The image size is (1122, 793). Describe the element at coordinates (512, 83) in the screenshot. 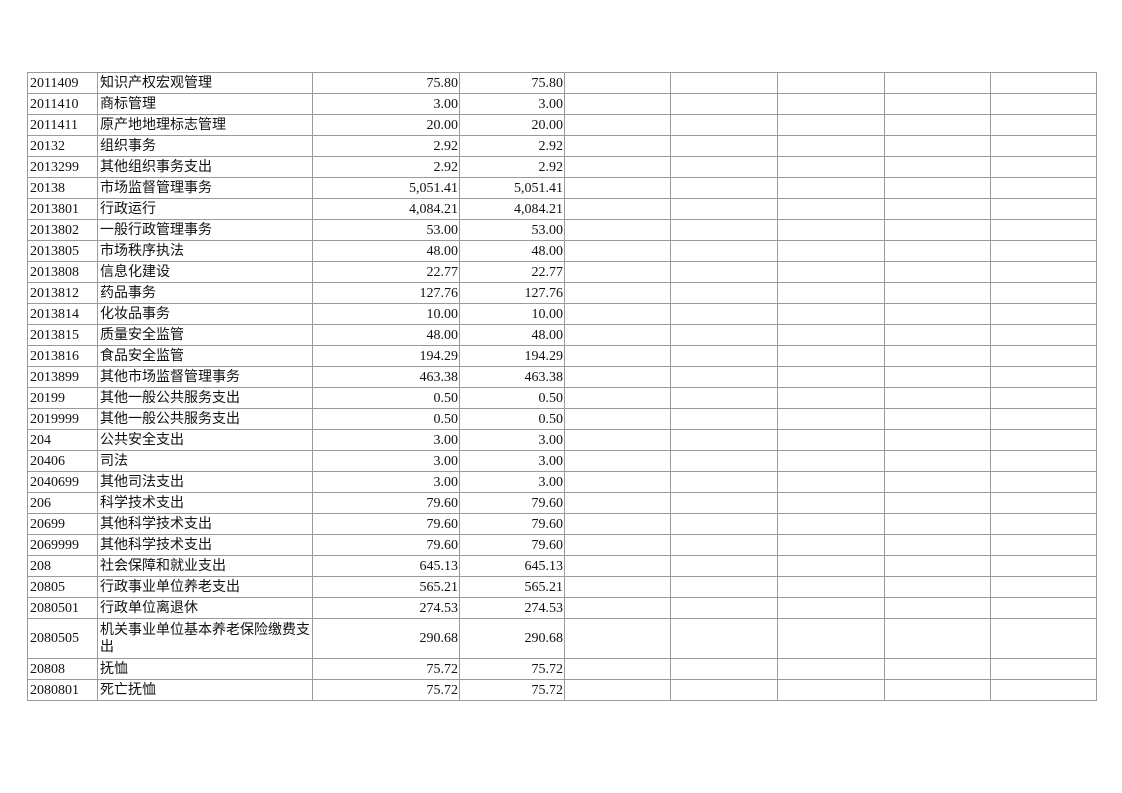

I see `amount-basic-cell: 75.80` at that location.